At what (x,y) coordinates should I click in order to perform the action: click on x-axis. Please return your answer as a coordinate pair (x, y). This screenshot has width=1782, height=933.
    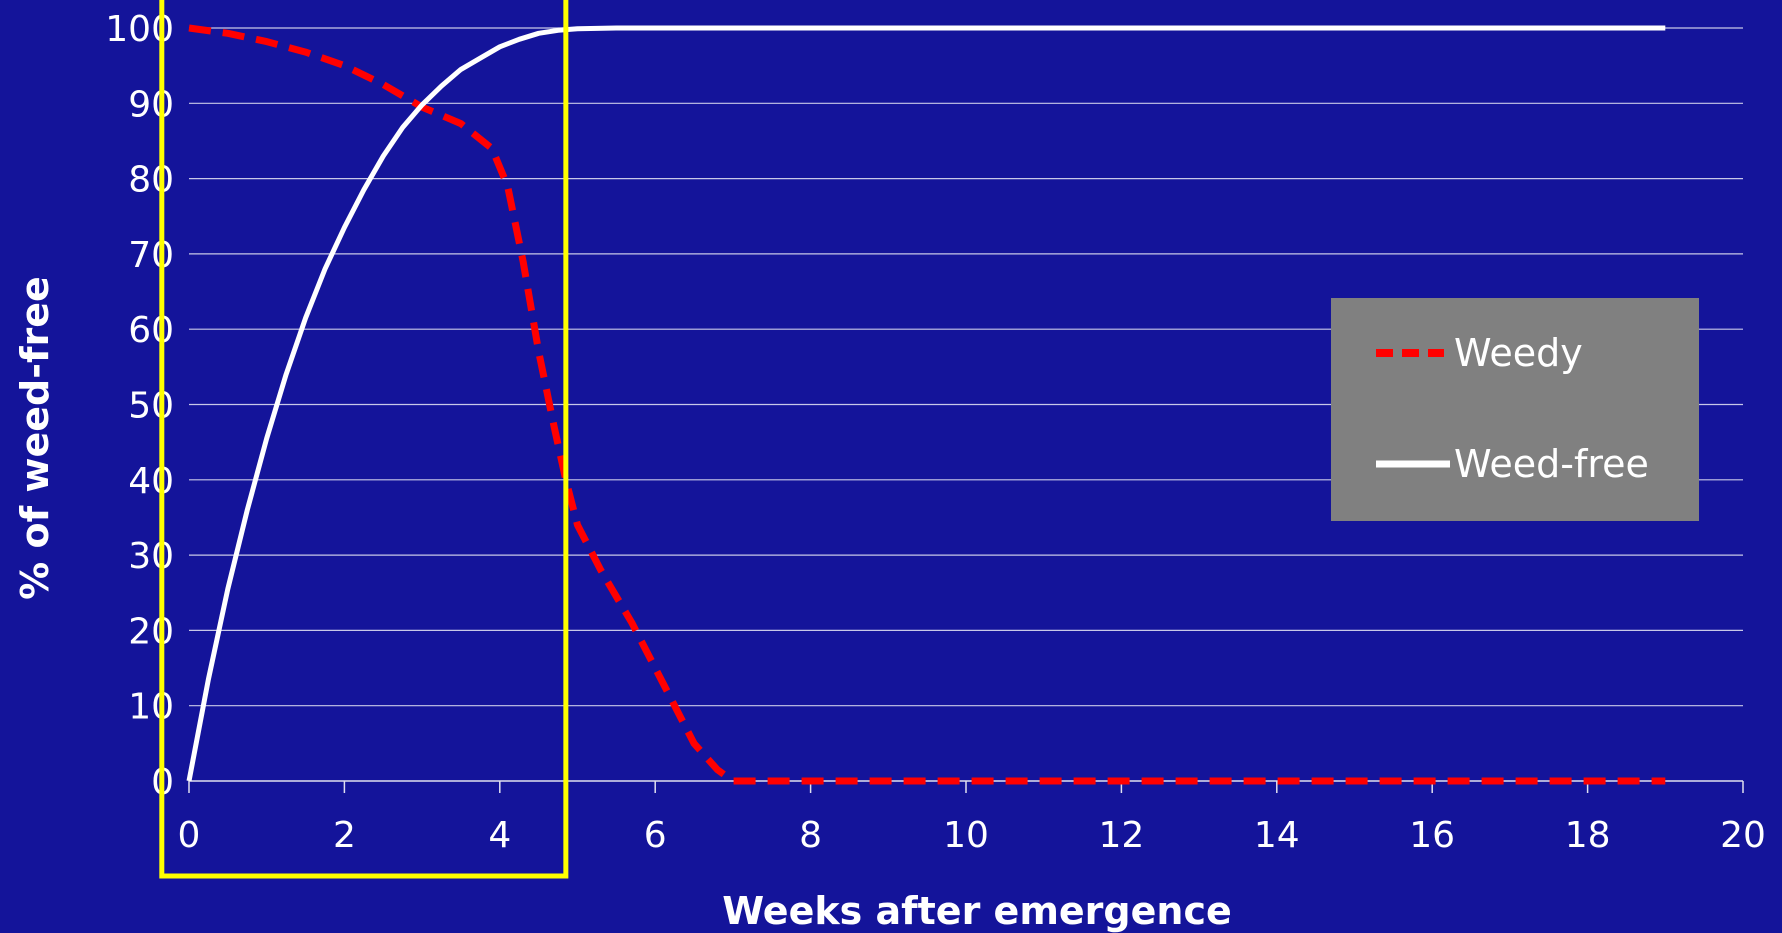
    Looking at the image, I should click on (966, 786).